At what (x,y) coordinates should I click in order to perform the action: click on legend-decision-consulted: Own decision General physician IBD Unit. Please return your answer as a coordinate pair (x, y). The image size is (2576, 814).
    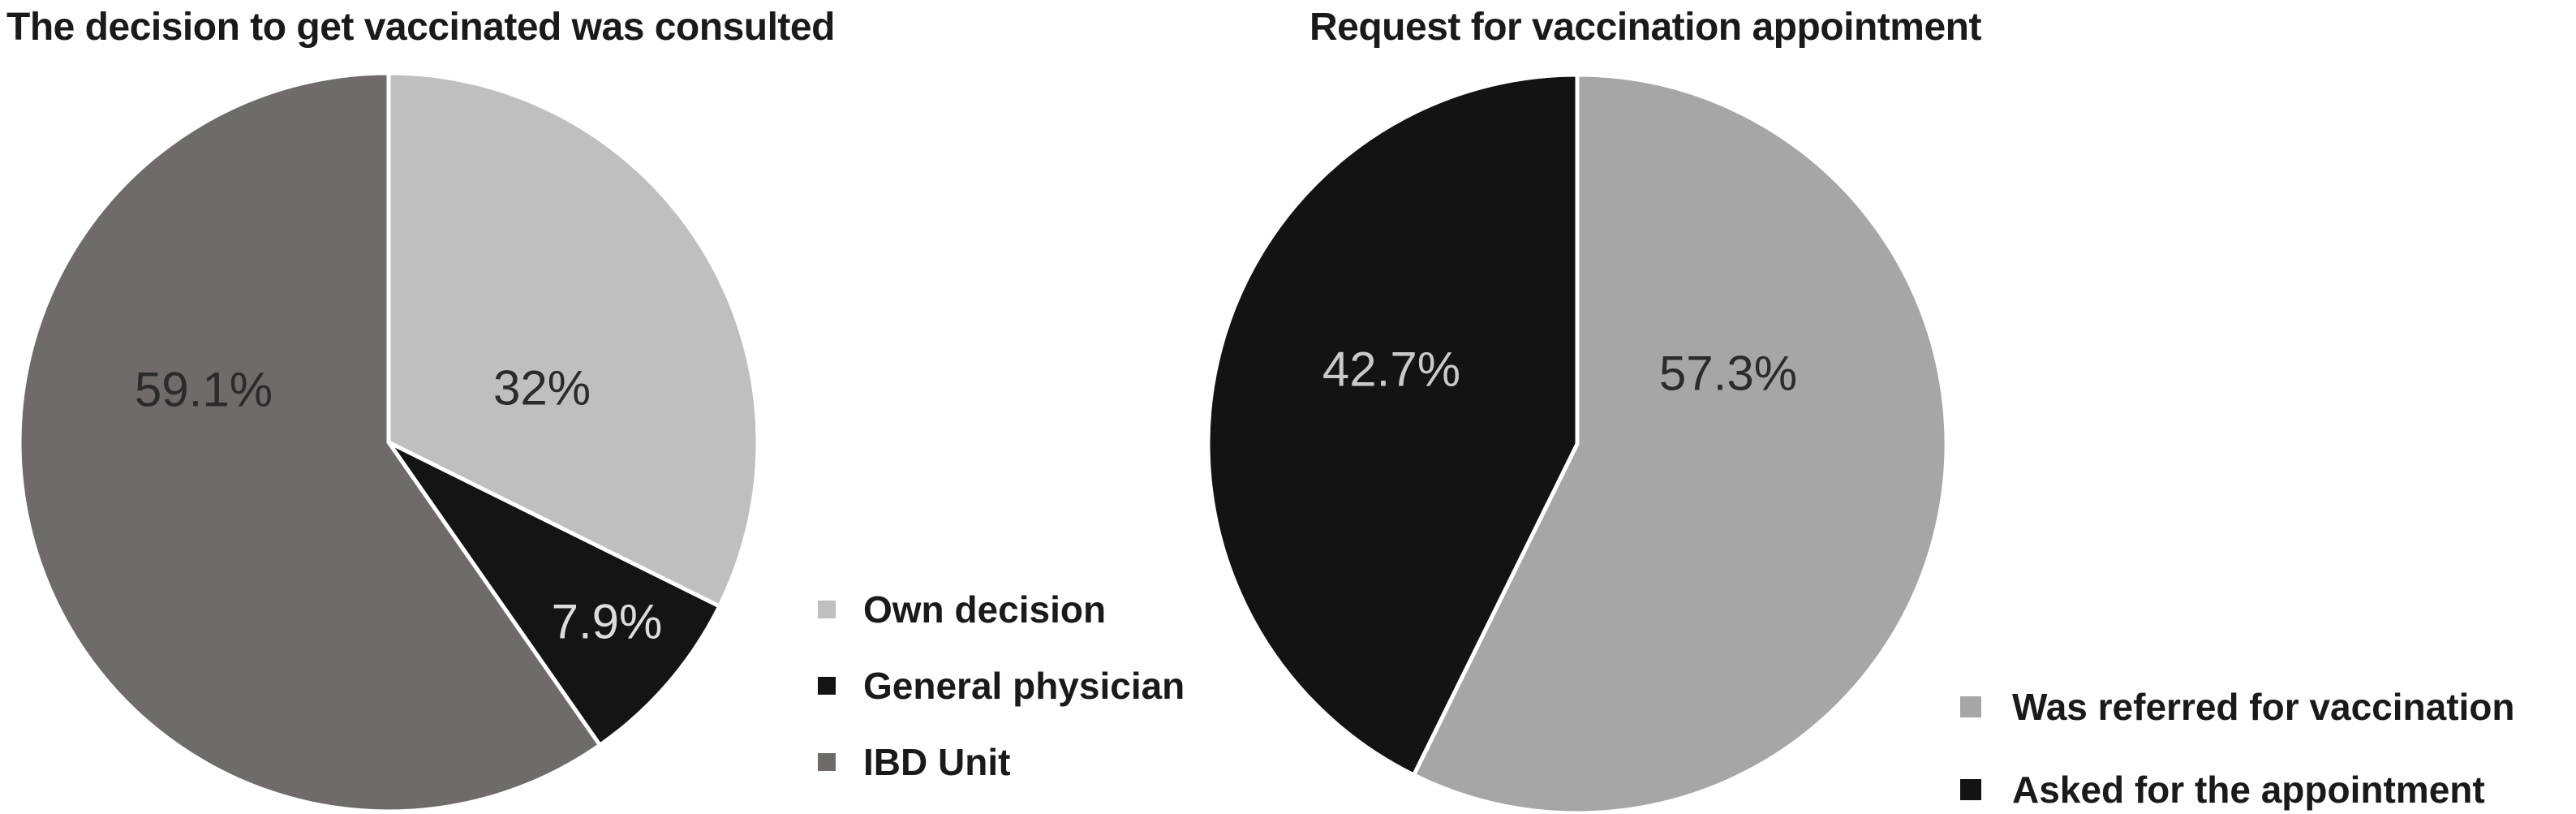
    Looking at the image, I should click on (1001, 686).